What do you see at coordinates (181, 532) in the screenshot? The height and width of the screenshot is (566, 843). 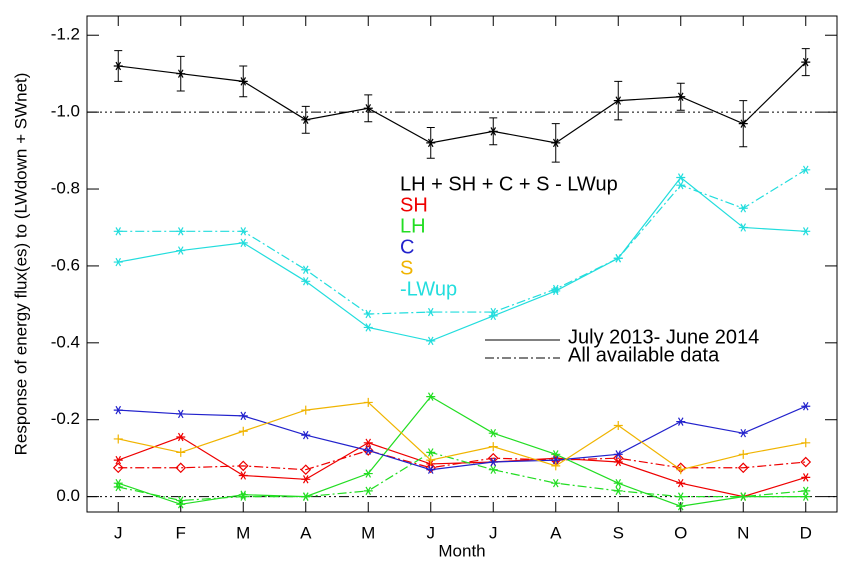 I see `x-tick-label: F` at bounding box center [181, 532].